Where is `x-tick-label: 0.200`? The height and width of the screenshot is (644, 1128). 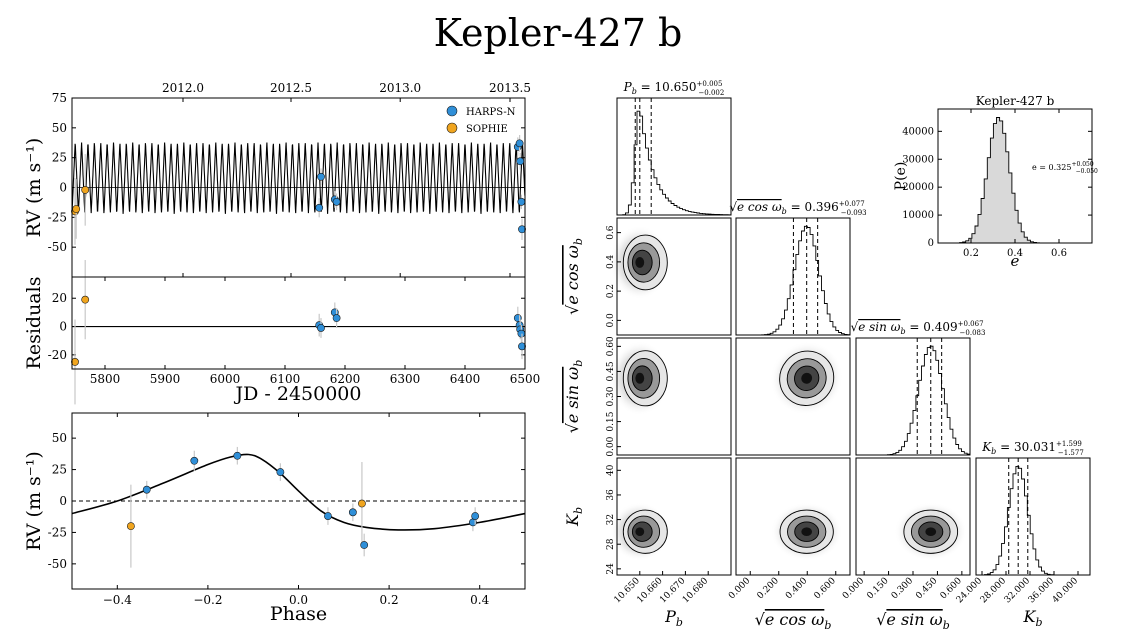
x-tick-label: 0.200 is located at coordinates (768, 588).